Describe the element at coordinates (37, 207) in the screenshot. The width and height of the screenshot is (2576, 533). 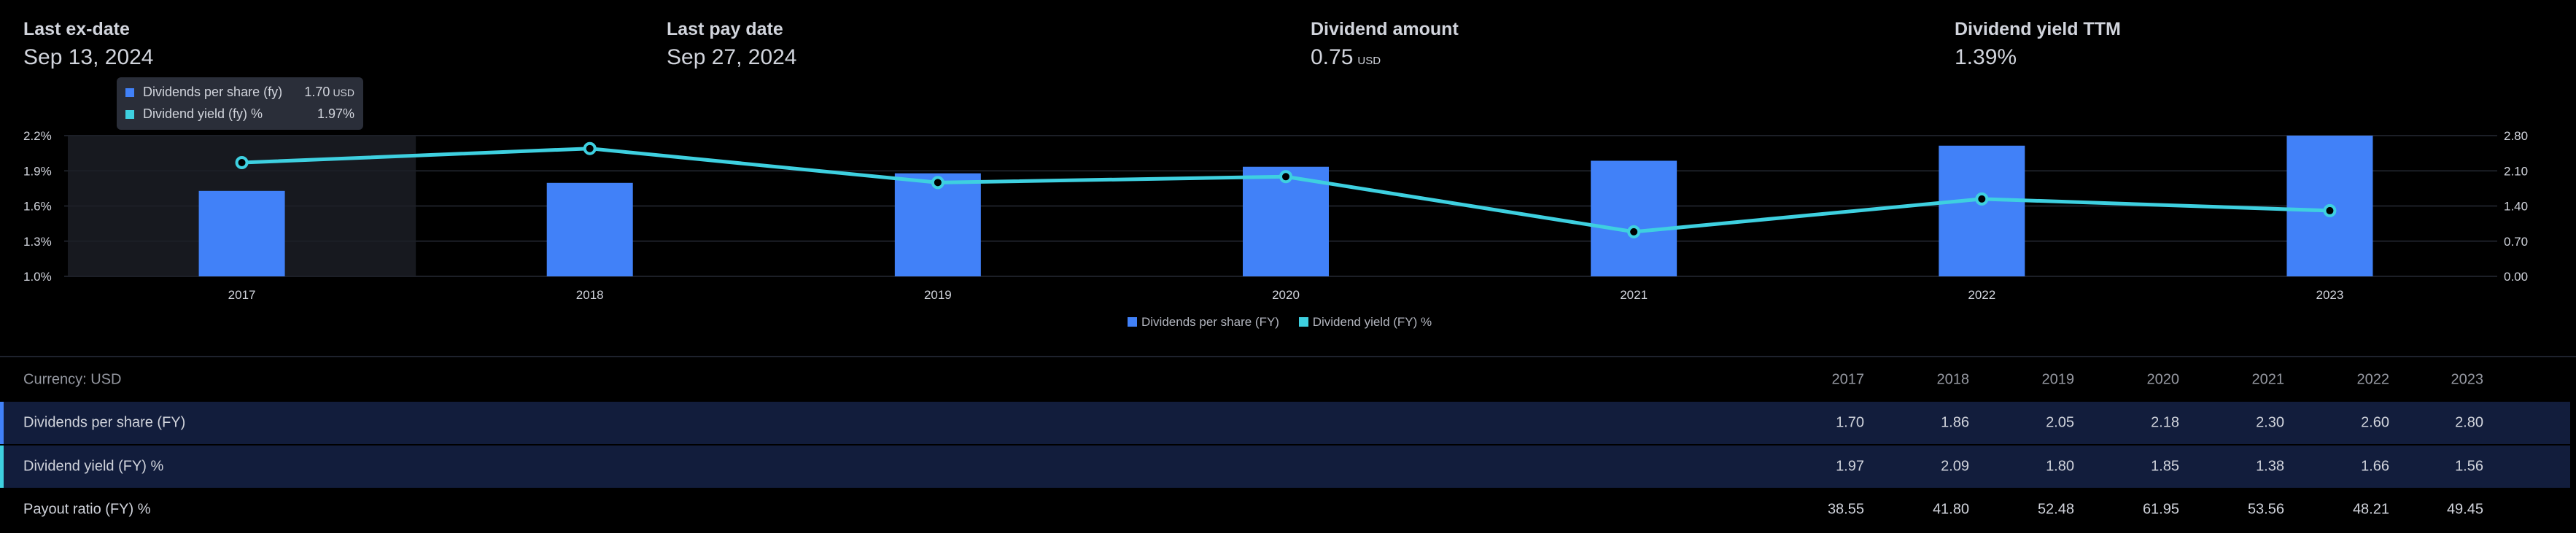
I see `left-axis-tick: 1.6%` at that location.